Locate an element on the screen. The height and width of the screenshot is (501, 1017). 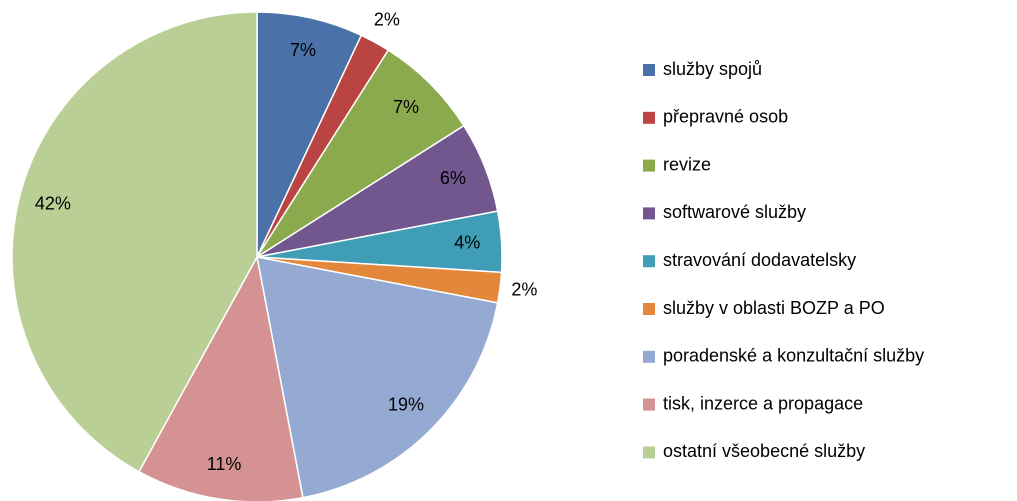
data-label: 11% is located at coordinates (224, 464).